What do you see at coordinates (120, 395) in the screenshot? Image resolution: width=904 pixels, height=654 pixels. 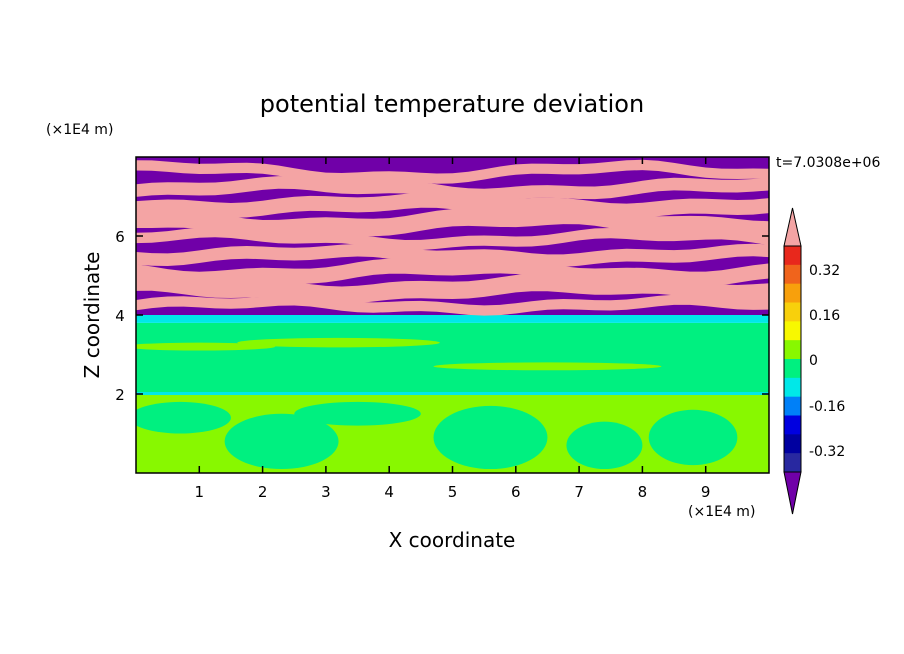 I see `y-tick-label: 2` at bounding box center [120, 395].